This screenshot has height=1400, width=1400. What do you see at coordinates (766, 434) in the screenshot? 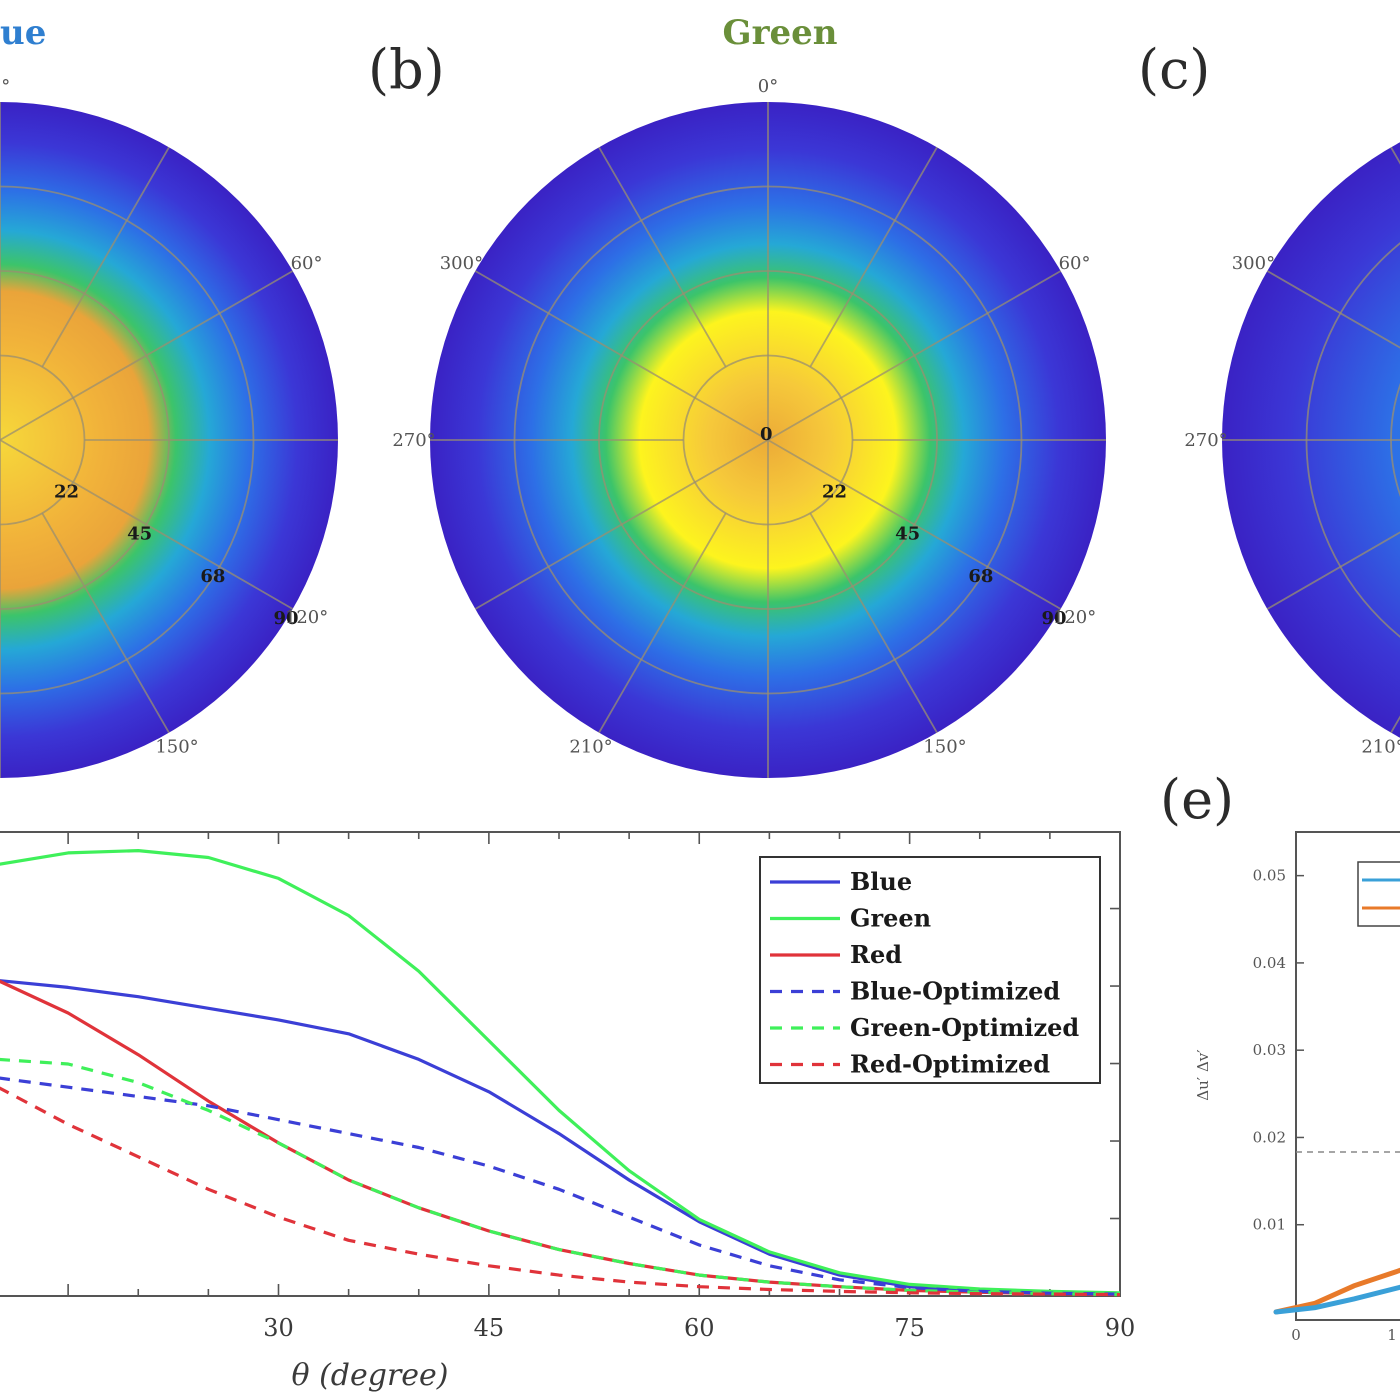
I see `polar-center-label: 0` at bounding box center [766, 434].